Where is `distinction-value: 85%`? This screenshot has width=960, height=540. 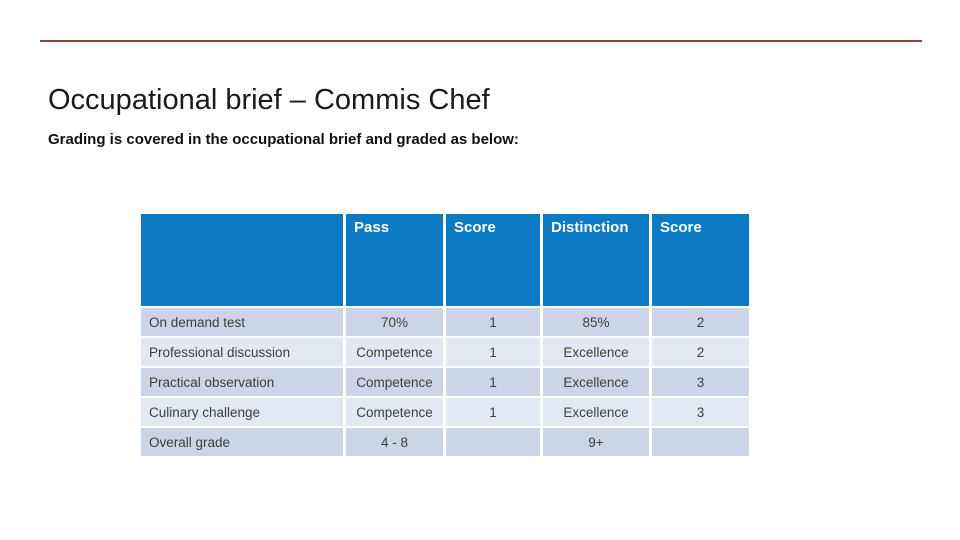
distinction-value: 85% is located at coordinates (596, 322).